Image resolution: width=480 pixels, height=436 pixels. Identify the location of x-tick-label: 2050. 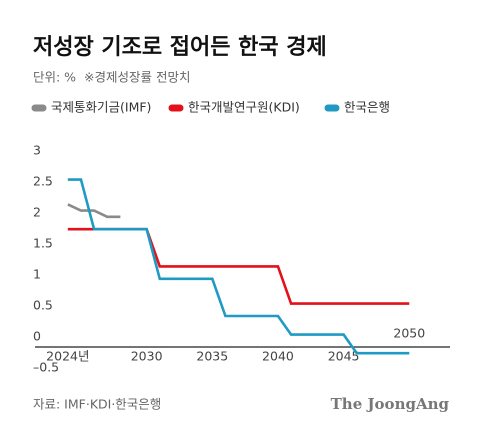
(409, 333).